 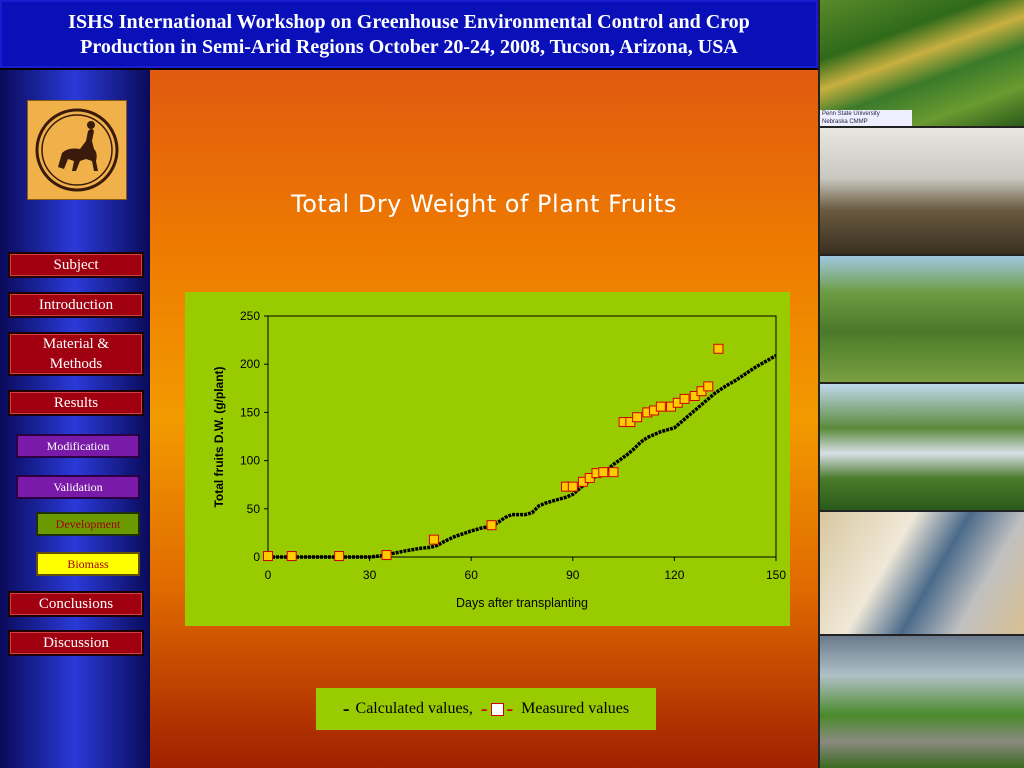 I want to click on farm-landscape-photo, so click(x=922, y=319).